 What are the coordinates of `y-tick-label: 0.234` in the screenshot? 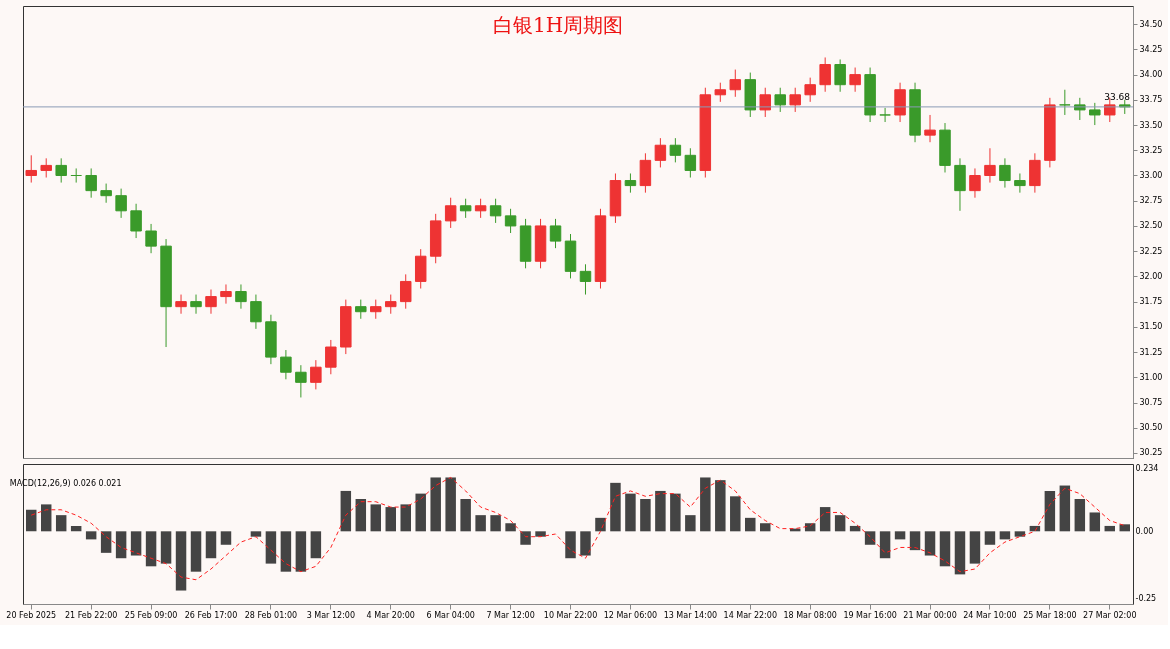 It's located at (1147, 468).